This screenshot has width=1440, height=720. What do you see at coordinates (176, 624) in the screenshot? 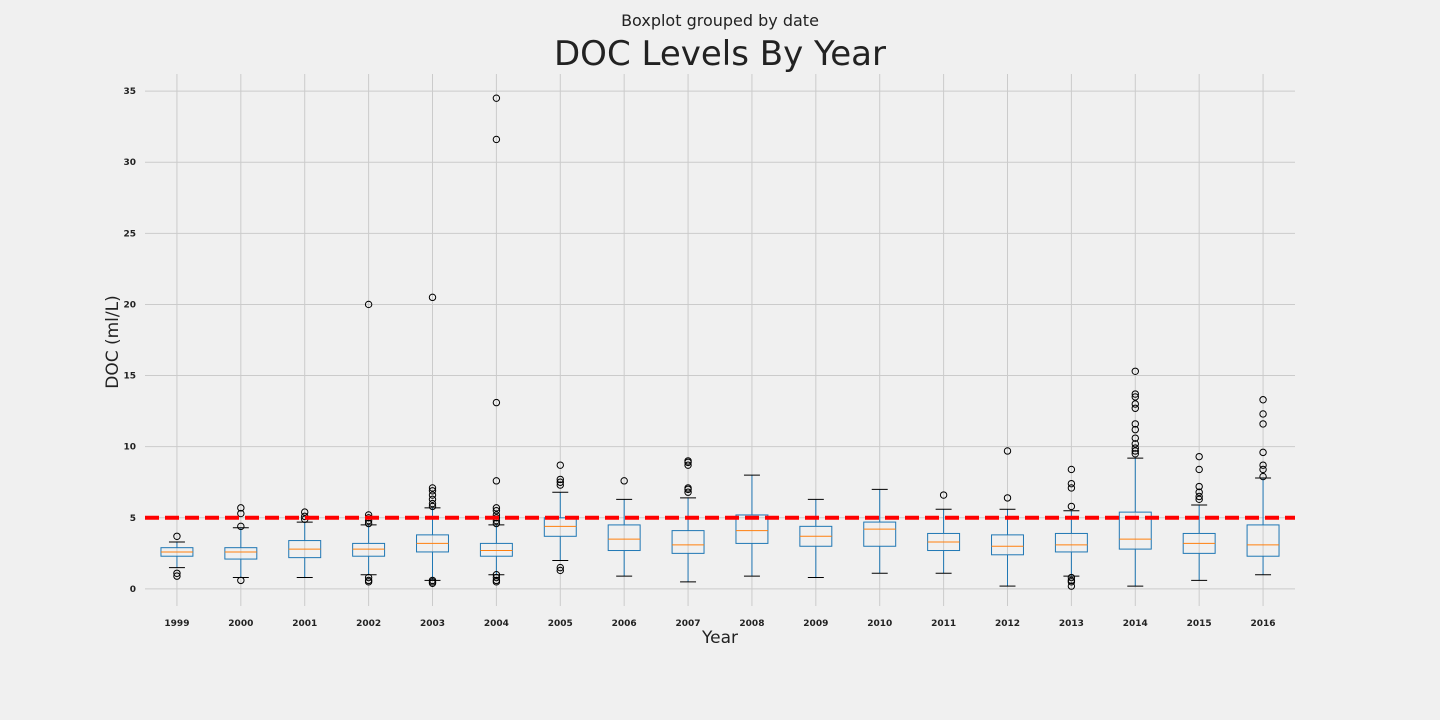
I see `x-tick-label: 1999` at bounding box center [176, 624].